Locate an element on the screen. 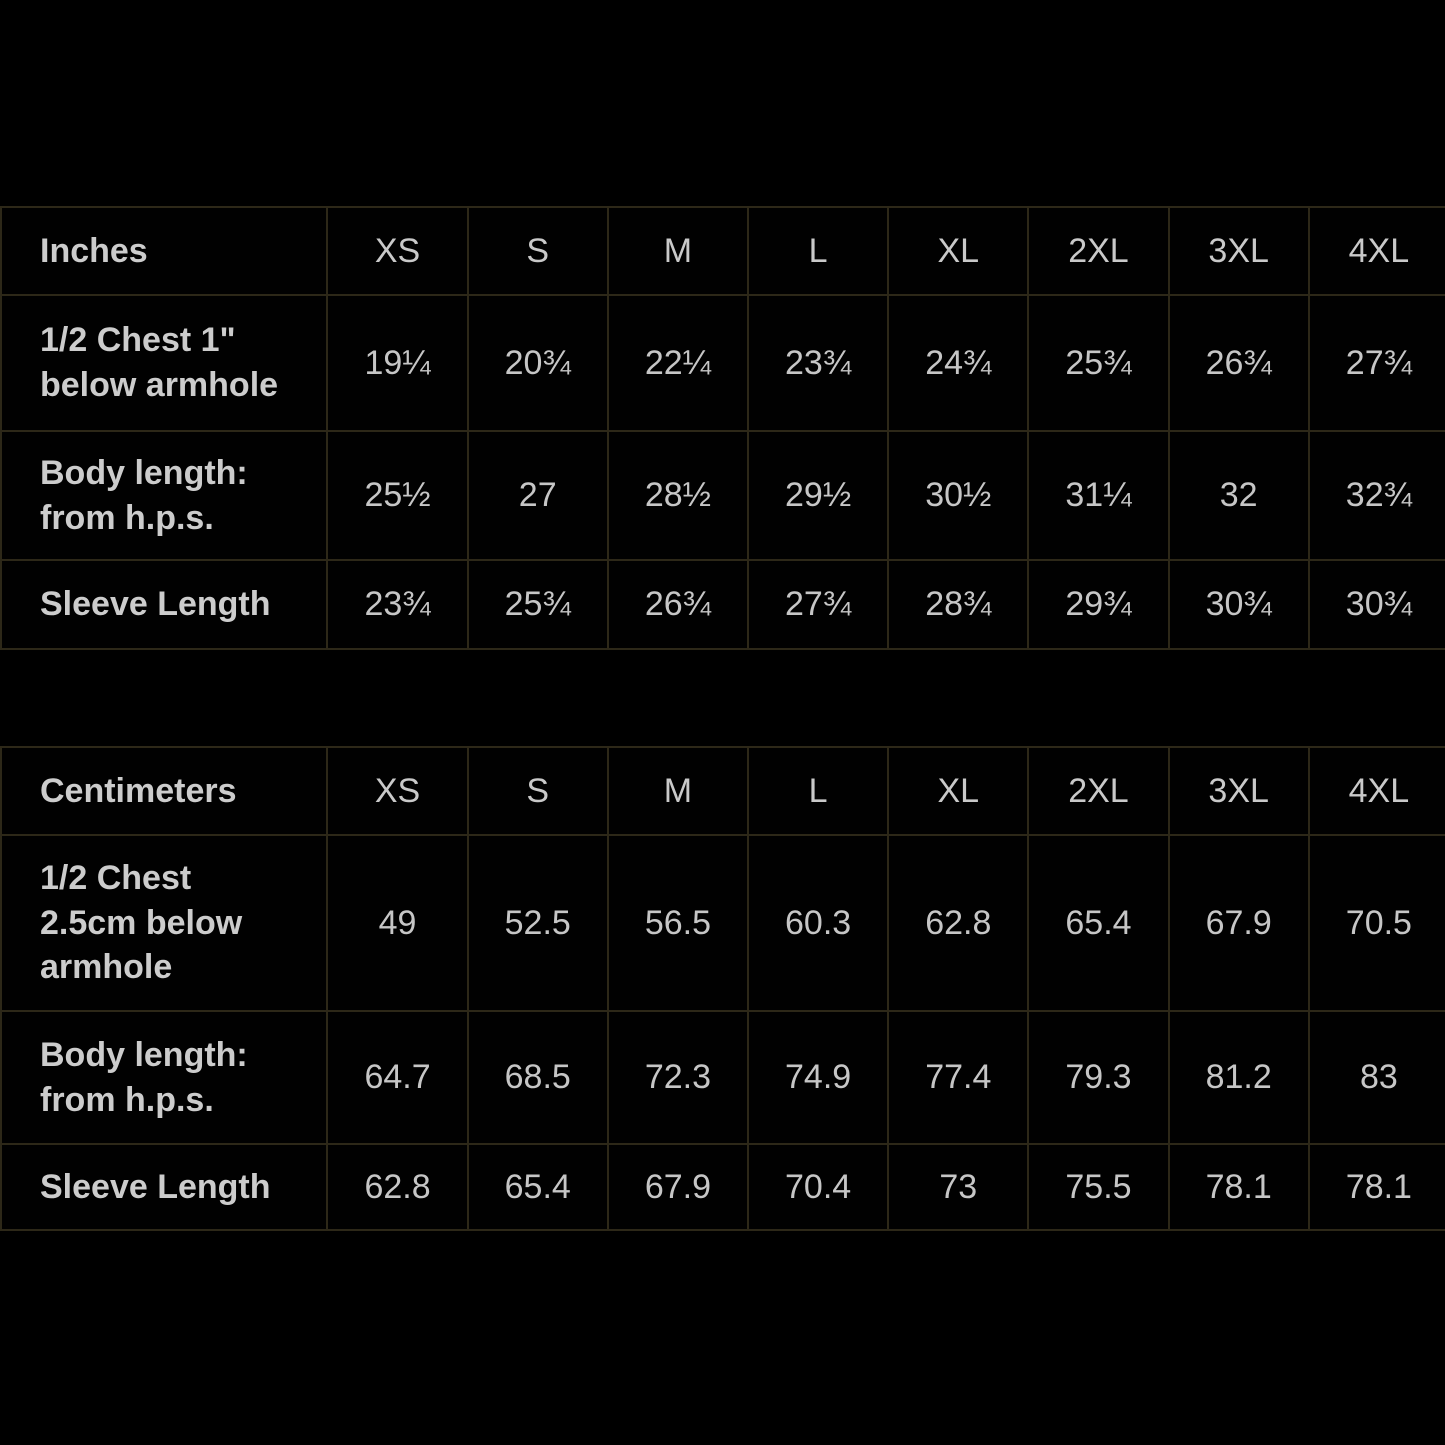 The image size is (1445, 1445). value-cell: 28¾ is located at coordinates (958, 604).